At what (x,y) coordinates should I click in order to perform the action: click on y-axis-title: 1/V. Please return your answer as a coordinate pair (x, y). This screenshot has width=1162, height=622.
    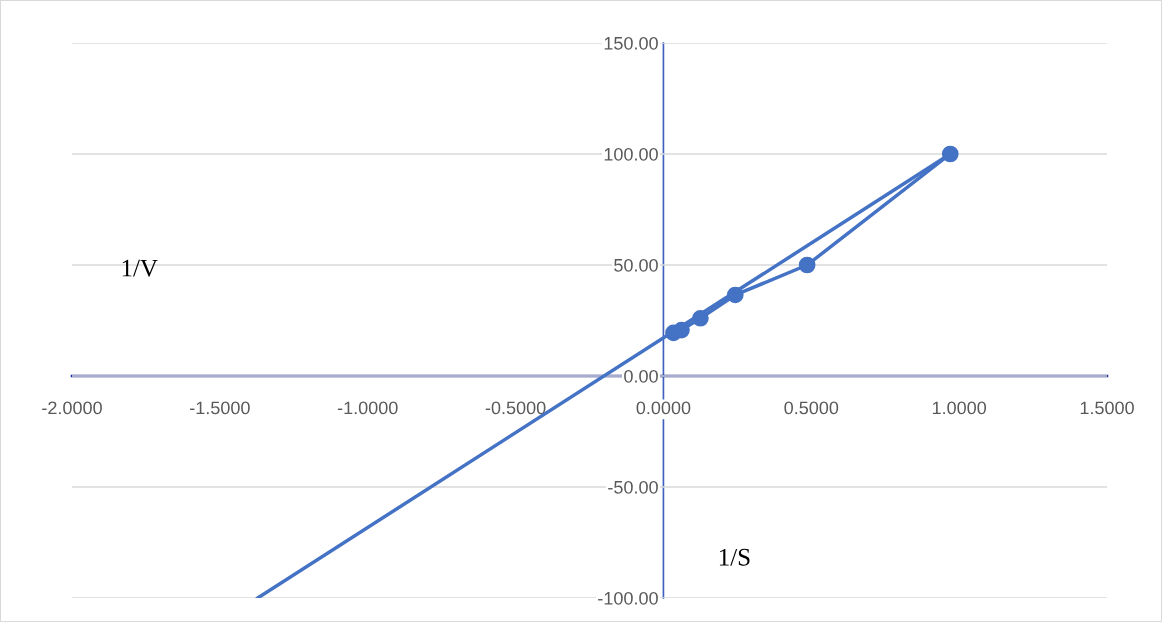
    Looking at the image, I should click on (140, 268).